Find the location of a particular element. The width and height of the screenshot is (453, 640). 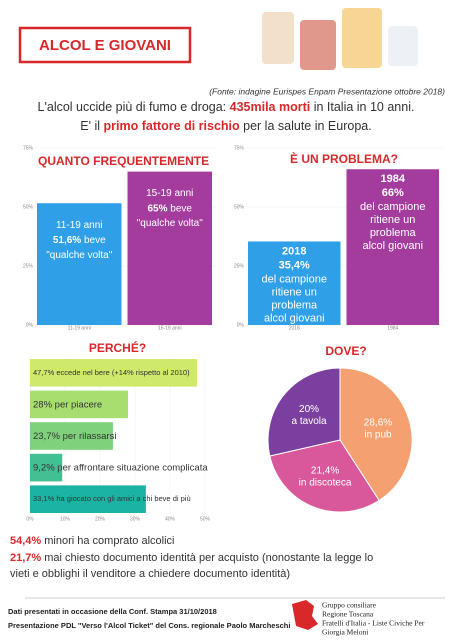

x-tick-label: 15-19 anni is located at coordinates (170, 328).